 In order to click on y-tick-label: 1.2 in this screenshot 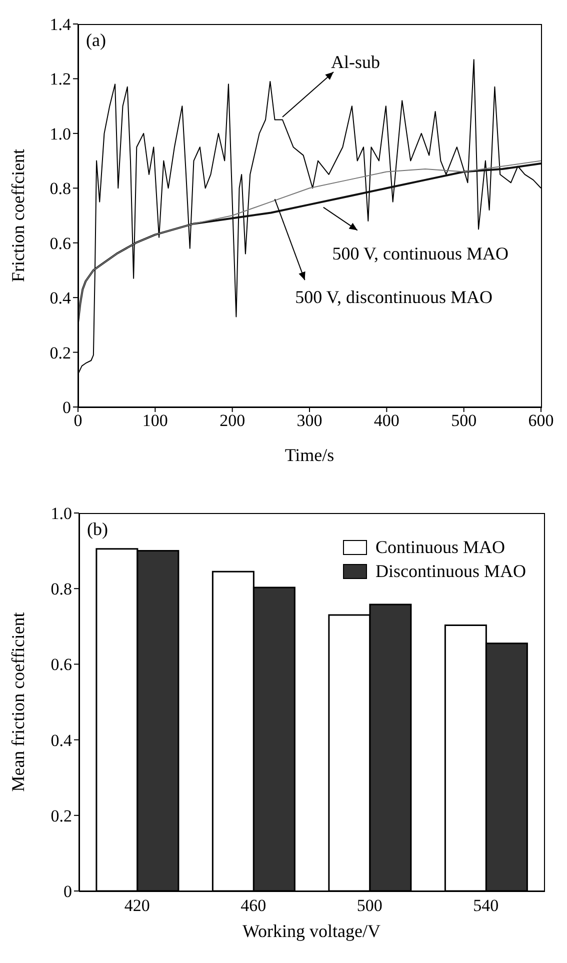, I will do `click(60, 79)`.